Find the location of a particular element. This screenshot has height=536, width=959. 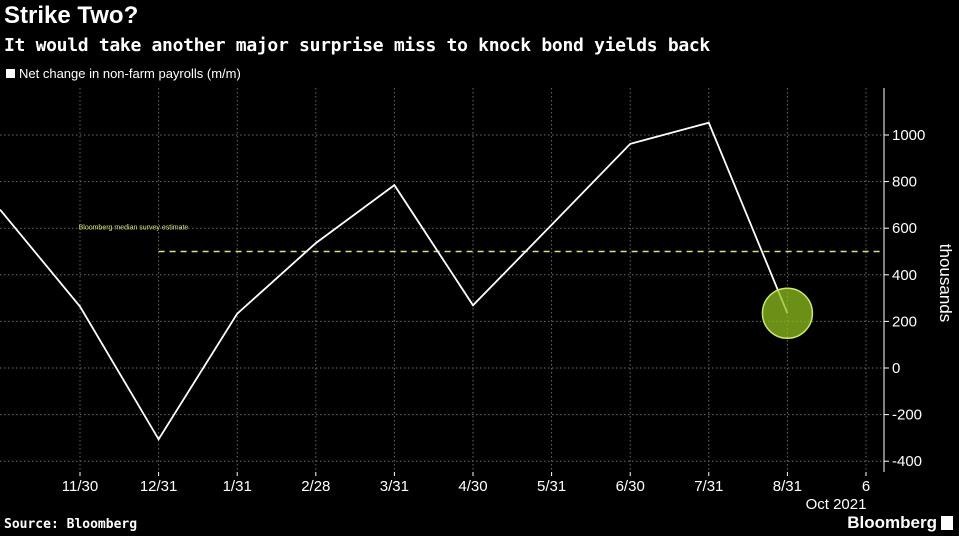

y-tick-label: 200 is located at coordinates (904, 321).